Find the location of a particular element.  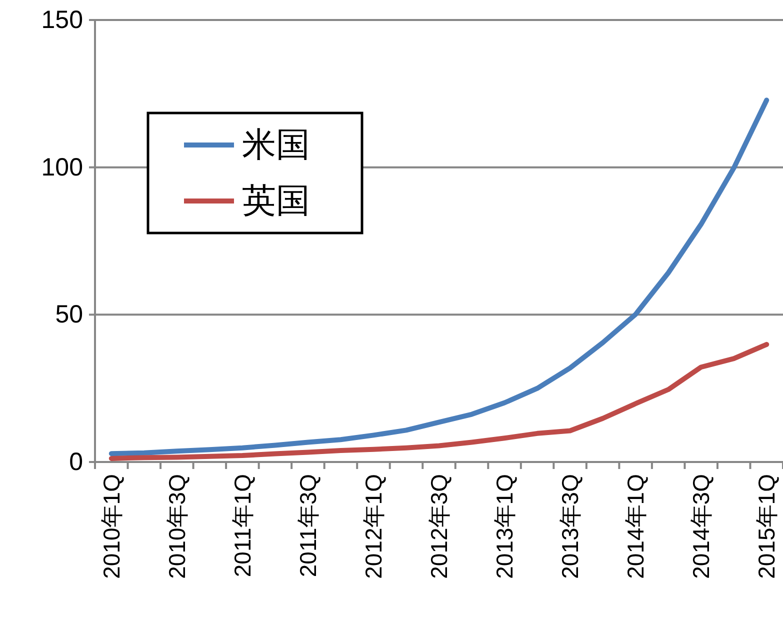

x-tick-label: 2011年1Q is located at coordinates (242, 526).